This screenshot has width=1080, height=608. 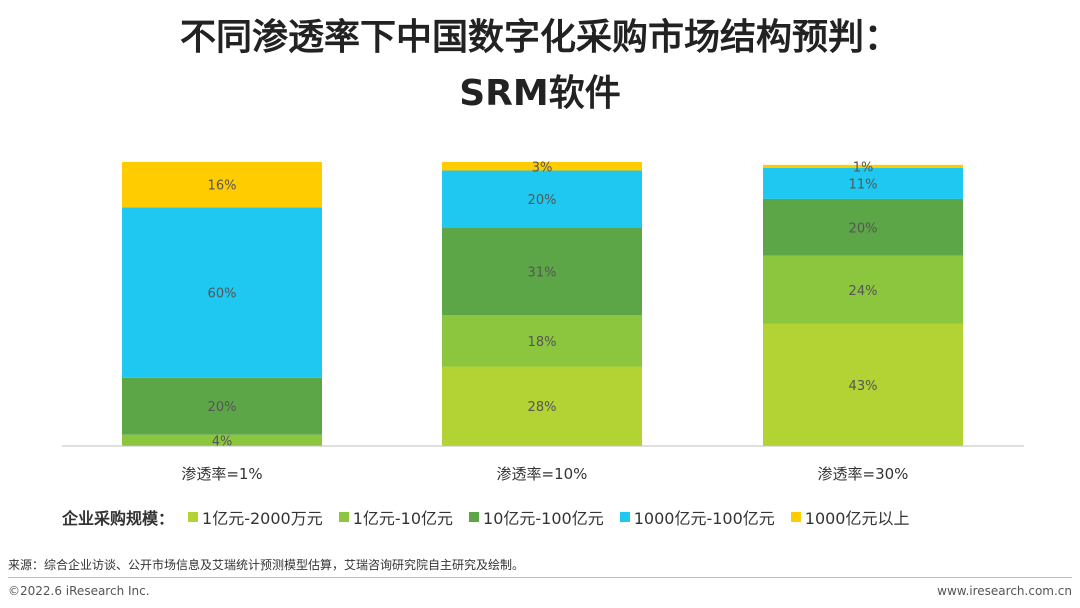 I want to click on website: www.iresearch.com.cn, so click(x=1004, y=591).